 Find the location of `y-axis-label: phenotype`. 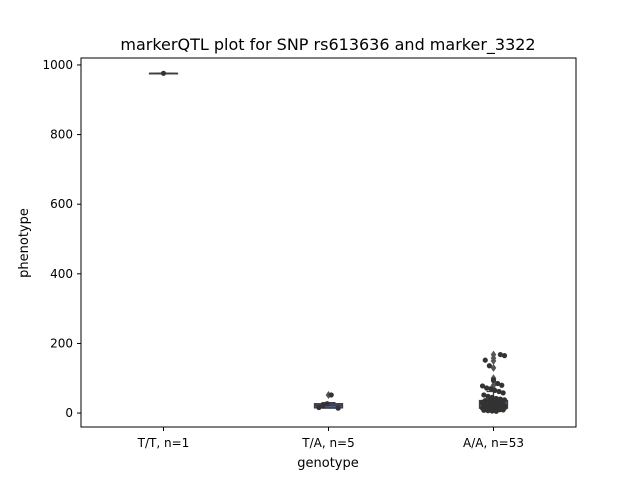

y-axis-label: phenotype is located at coordinates (24, 243).